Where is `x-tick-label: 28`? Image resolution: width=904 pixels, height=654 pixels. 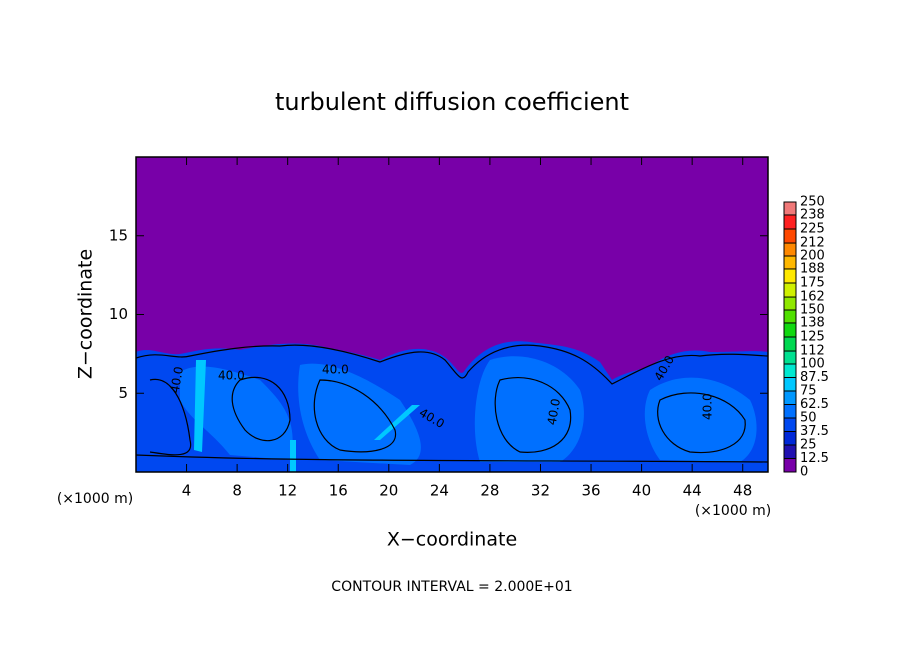 x-tick-label: 28 is located at coordinates (489, 491).